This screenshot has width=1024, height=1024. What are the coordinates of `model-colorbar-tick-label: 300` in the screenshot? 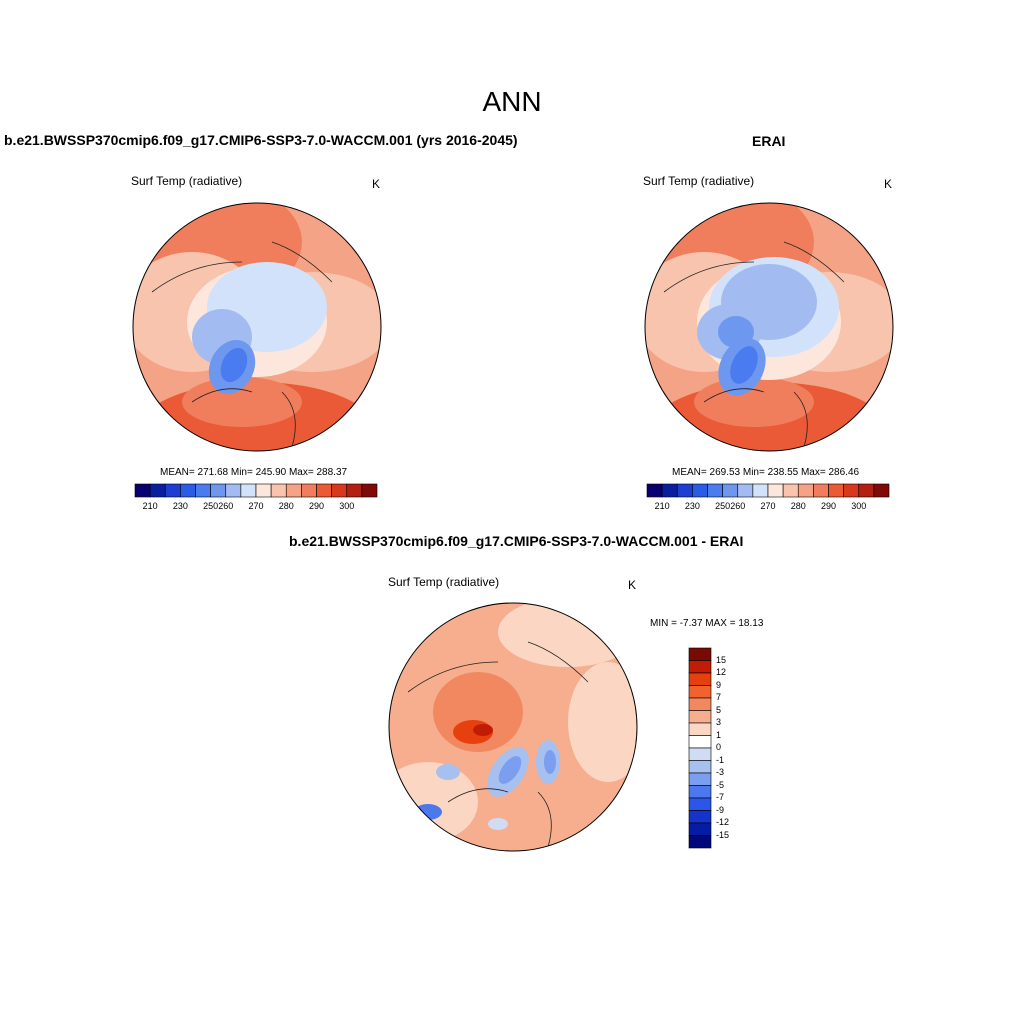 It's located at (347, 506).